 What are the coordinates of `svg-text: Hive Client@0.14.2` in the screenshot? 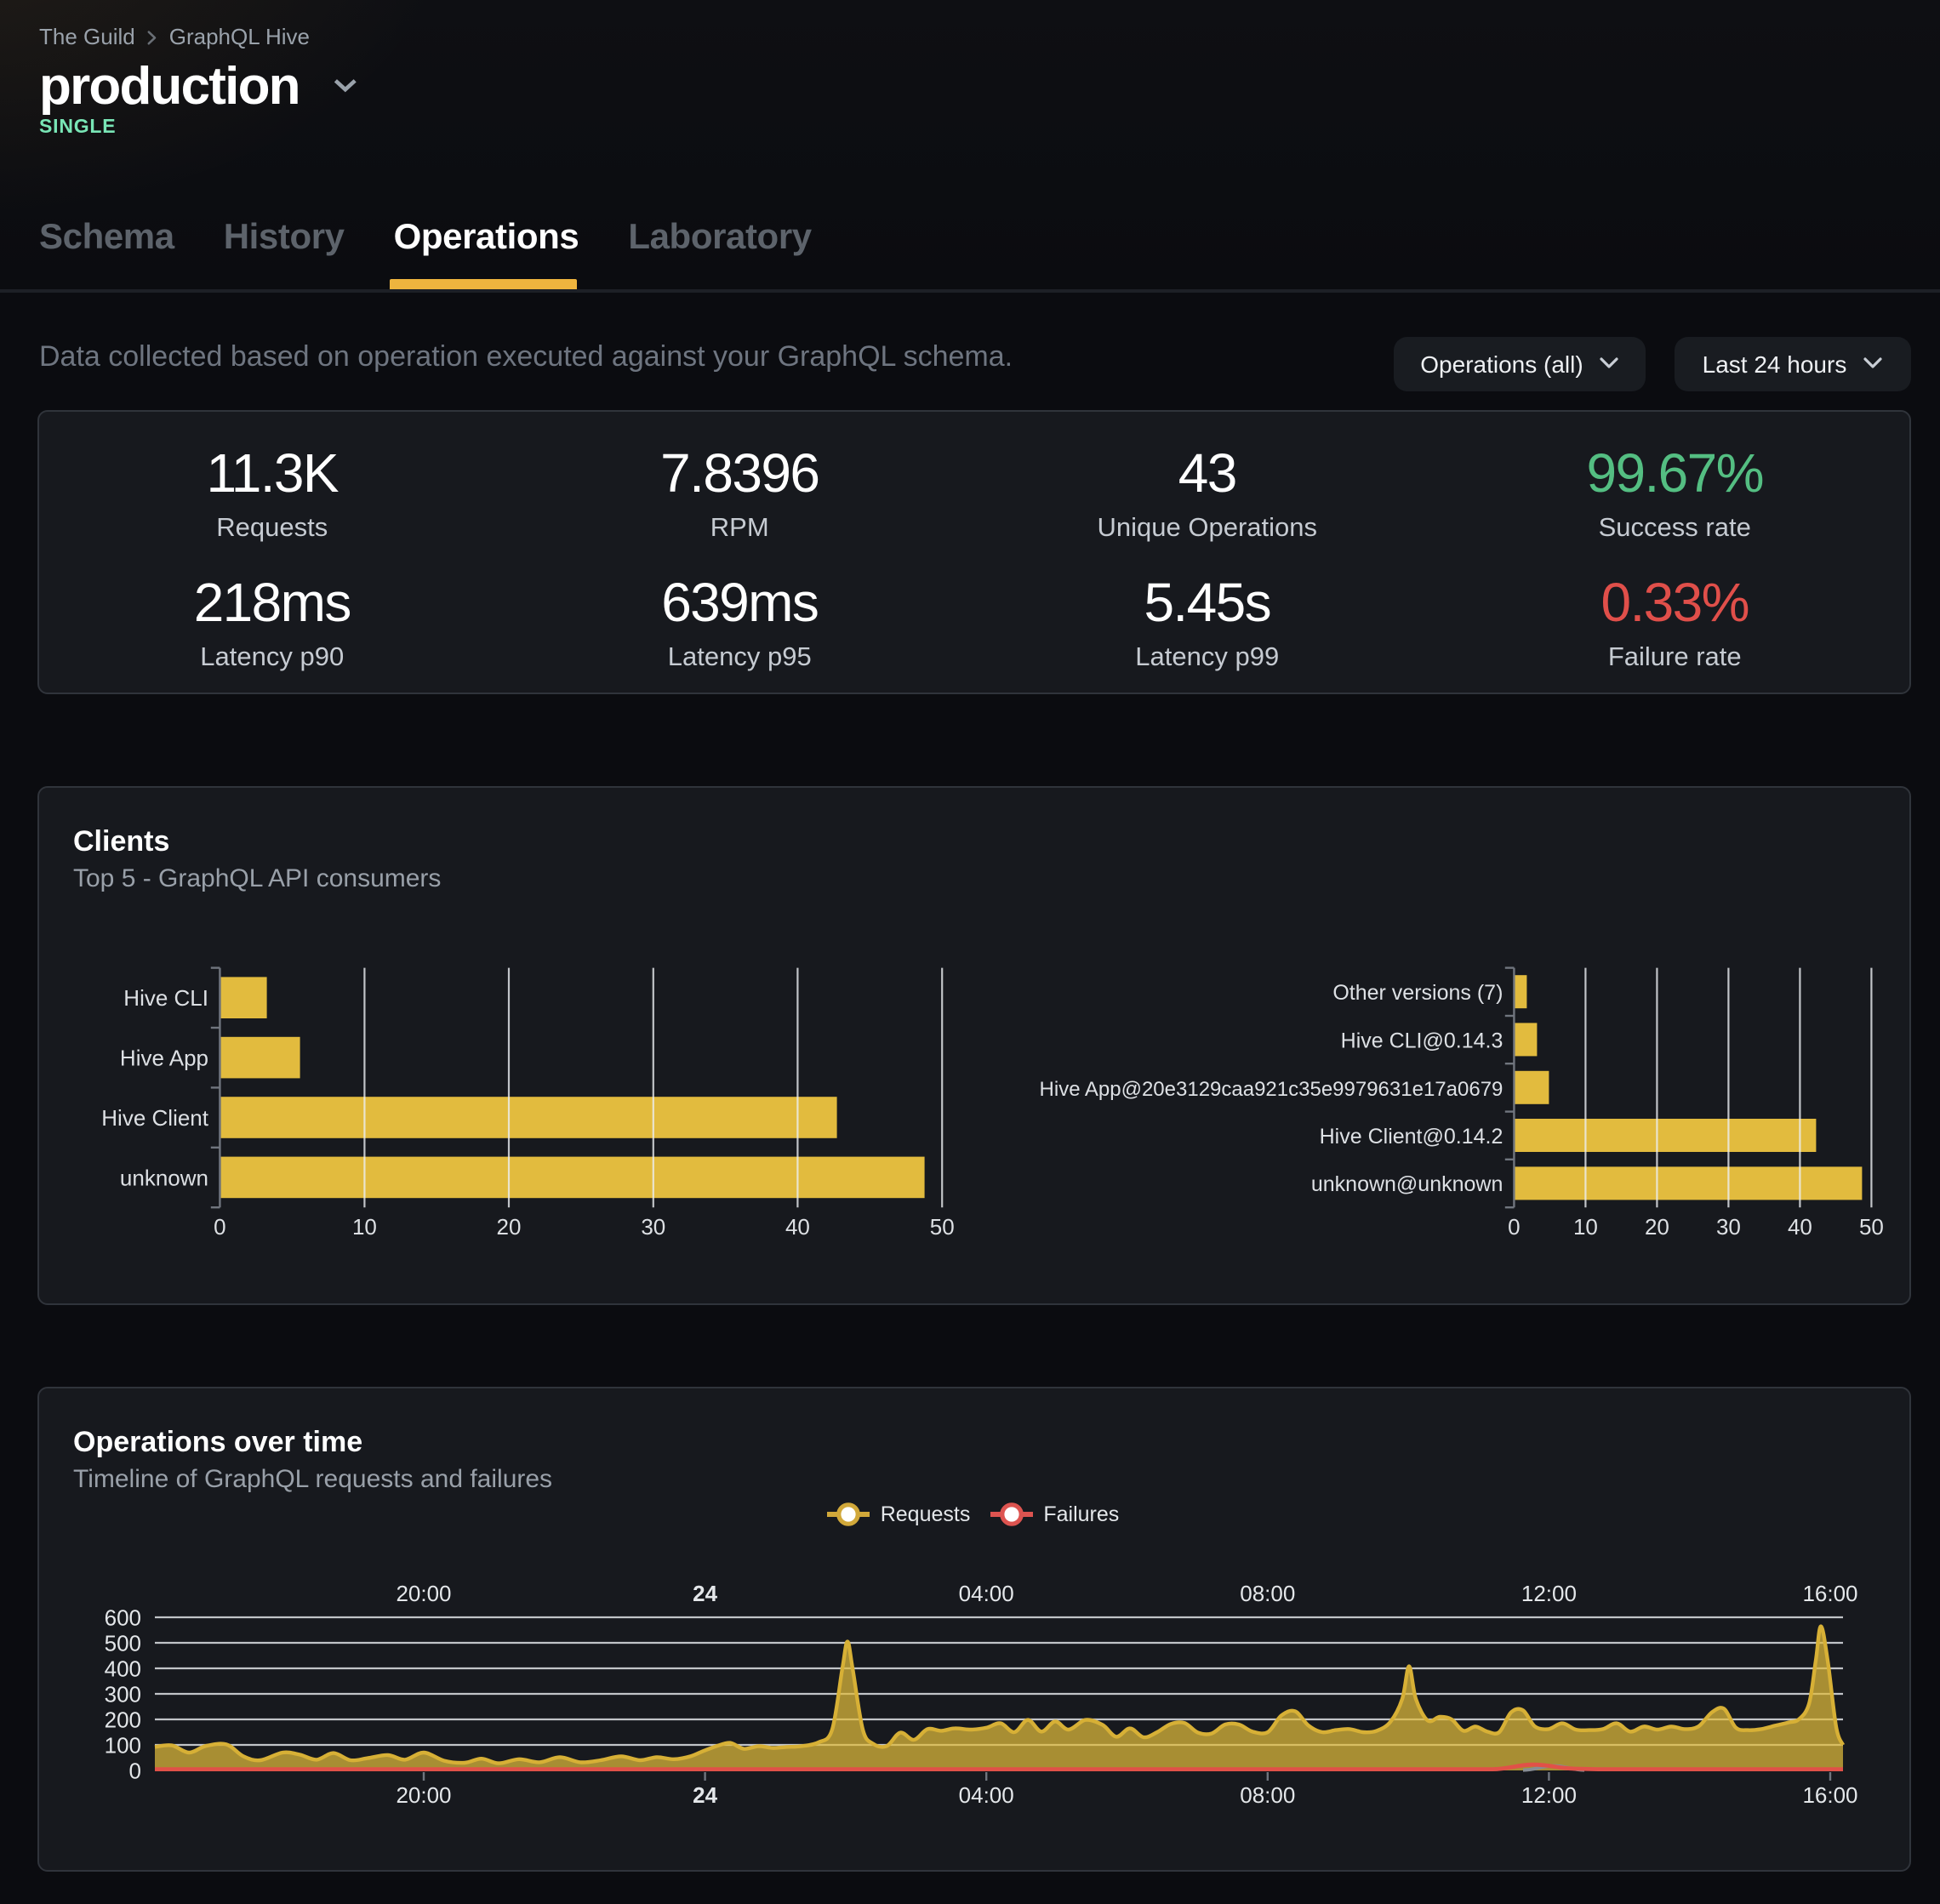 It's located at (1411, 1136).